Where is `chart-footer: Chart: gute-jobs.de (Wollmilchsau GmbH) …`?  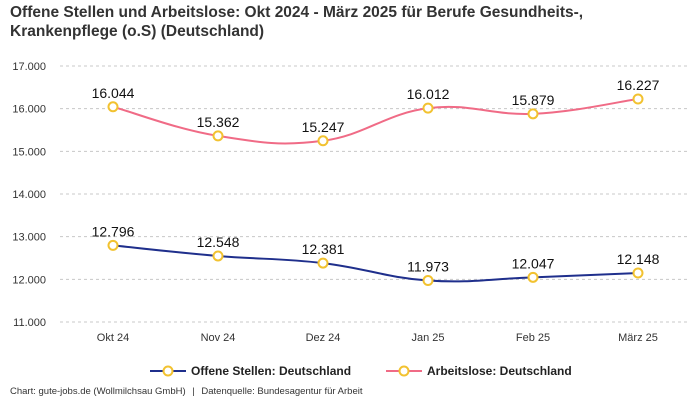
chart-footer: Chart: gute-jobs.de (Wollmilchsau GmbH) … is located at coordinates (188, 391).